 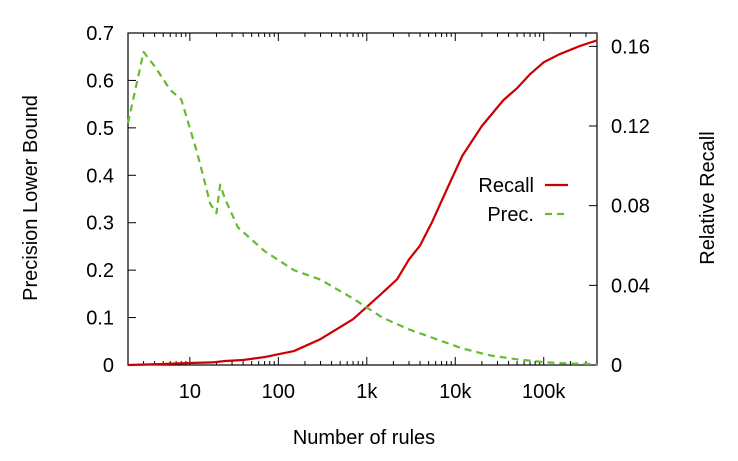 I want to click on y-left-tick-label: 0.7, so click(x=100, y=34).